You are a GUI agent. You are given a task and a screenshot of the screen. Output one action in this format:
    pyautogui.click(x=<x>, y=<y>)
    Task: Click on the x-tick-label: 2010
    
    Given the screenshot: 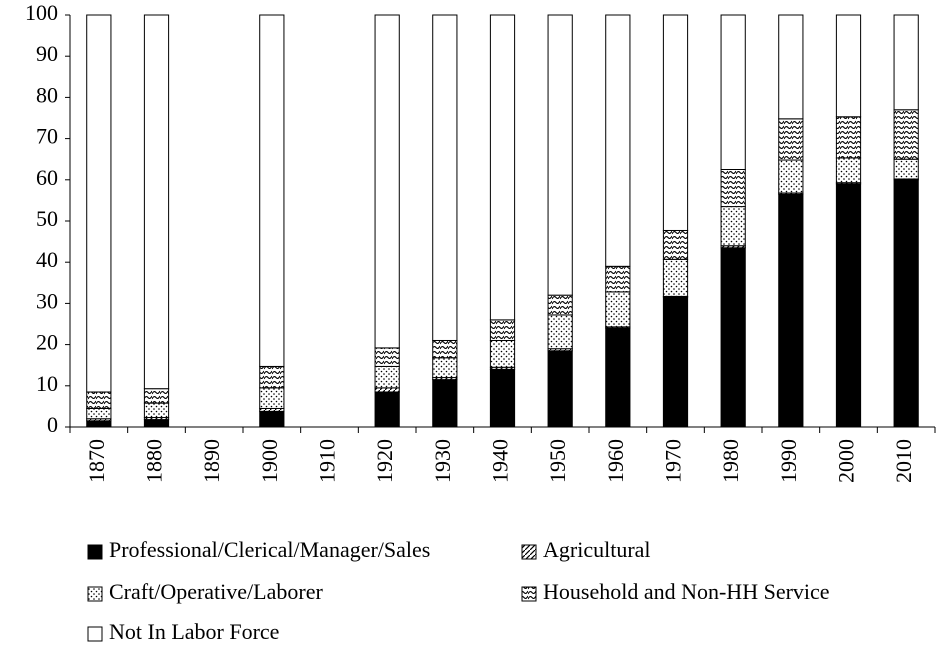 What is the action you would take?
    pyautogui.click(x=903, y=461)
    